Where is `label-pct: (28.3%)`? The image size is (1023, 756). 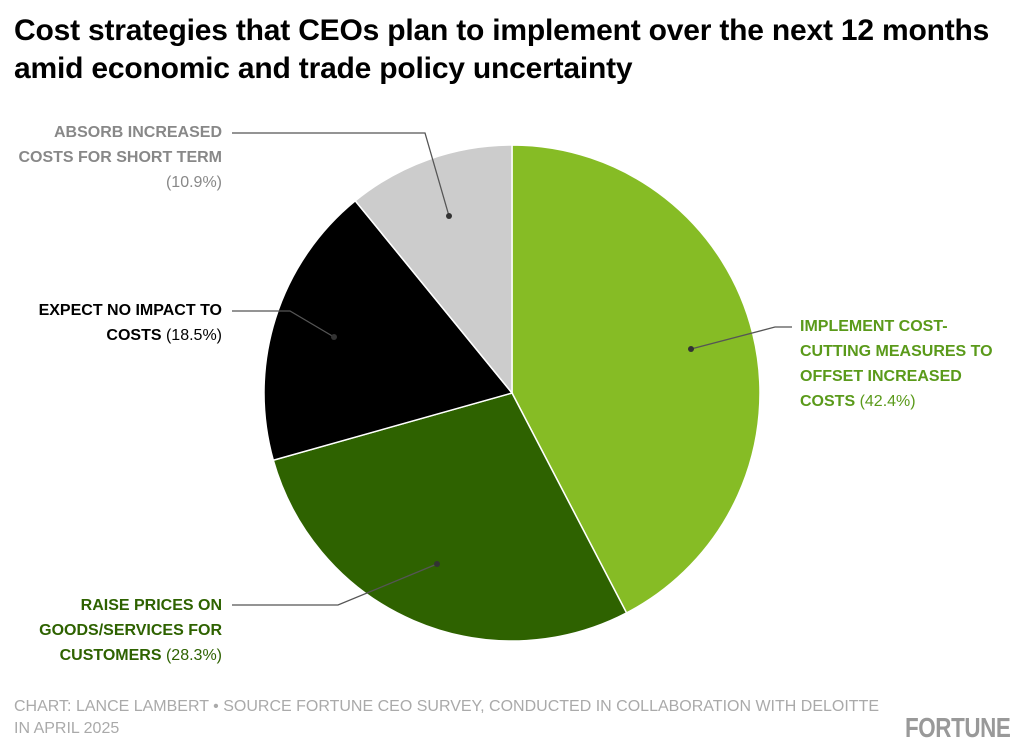 label-pct: (28.3%) is located at coordinates (193, 655).